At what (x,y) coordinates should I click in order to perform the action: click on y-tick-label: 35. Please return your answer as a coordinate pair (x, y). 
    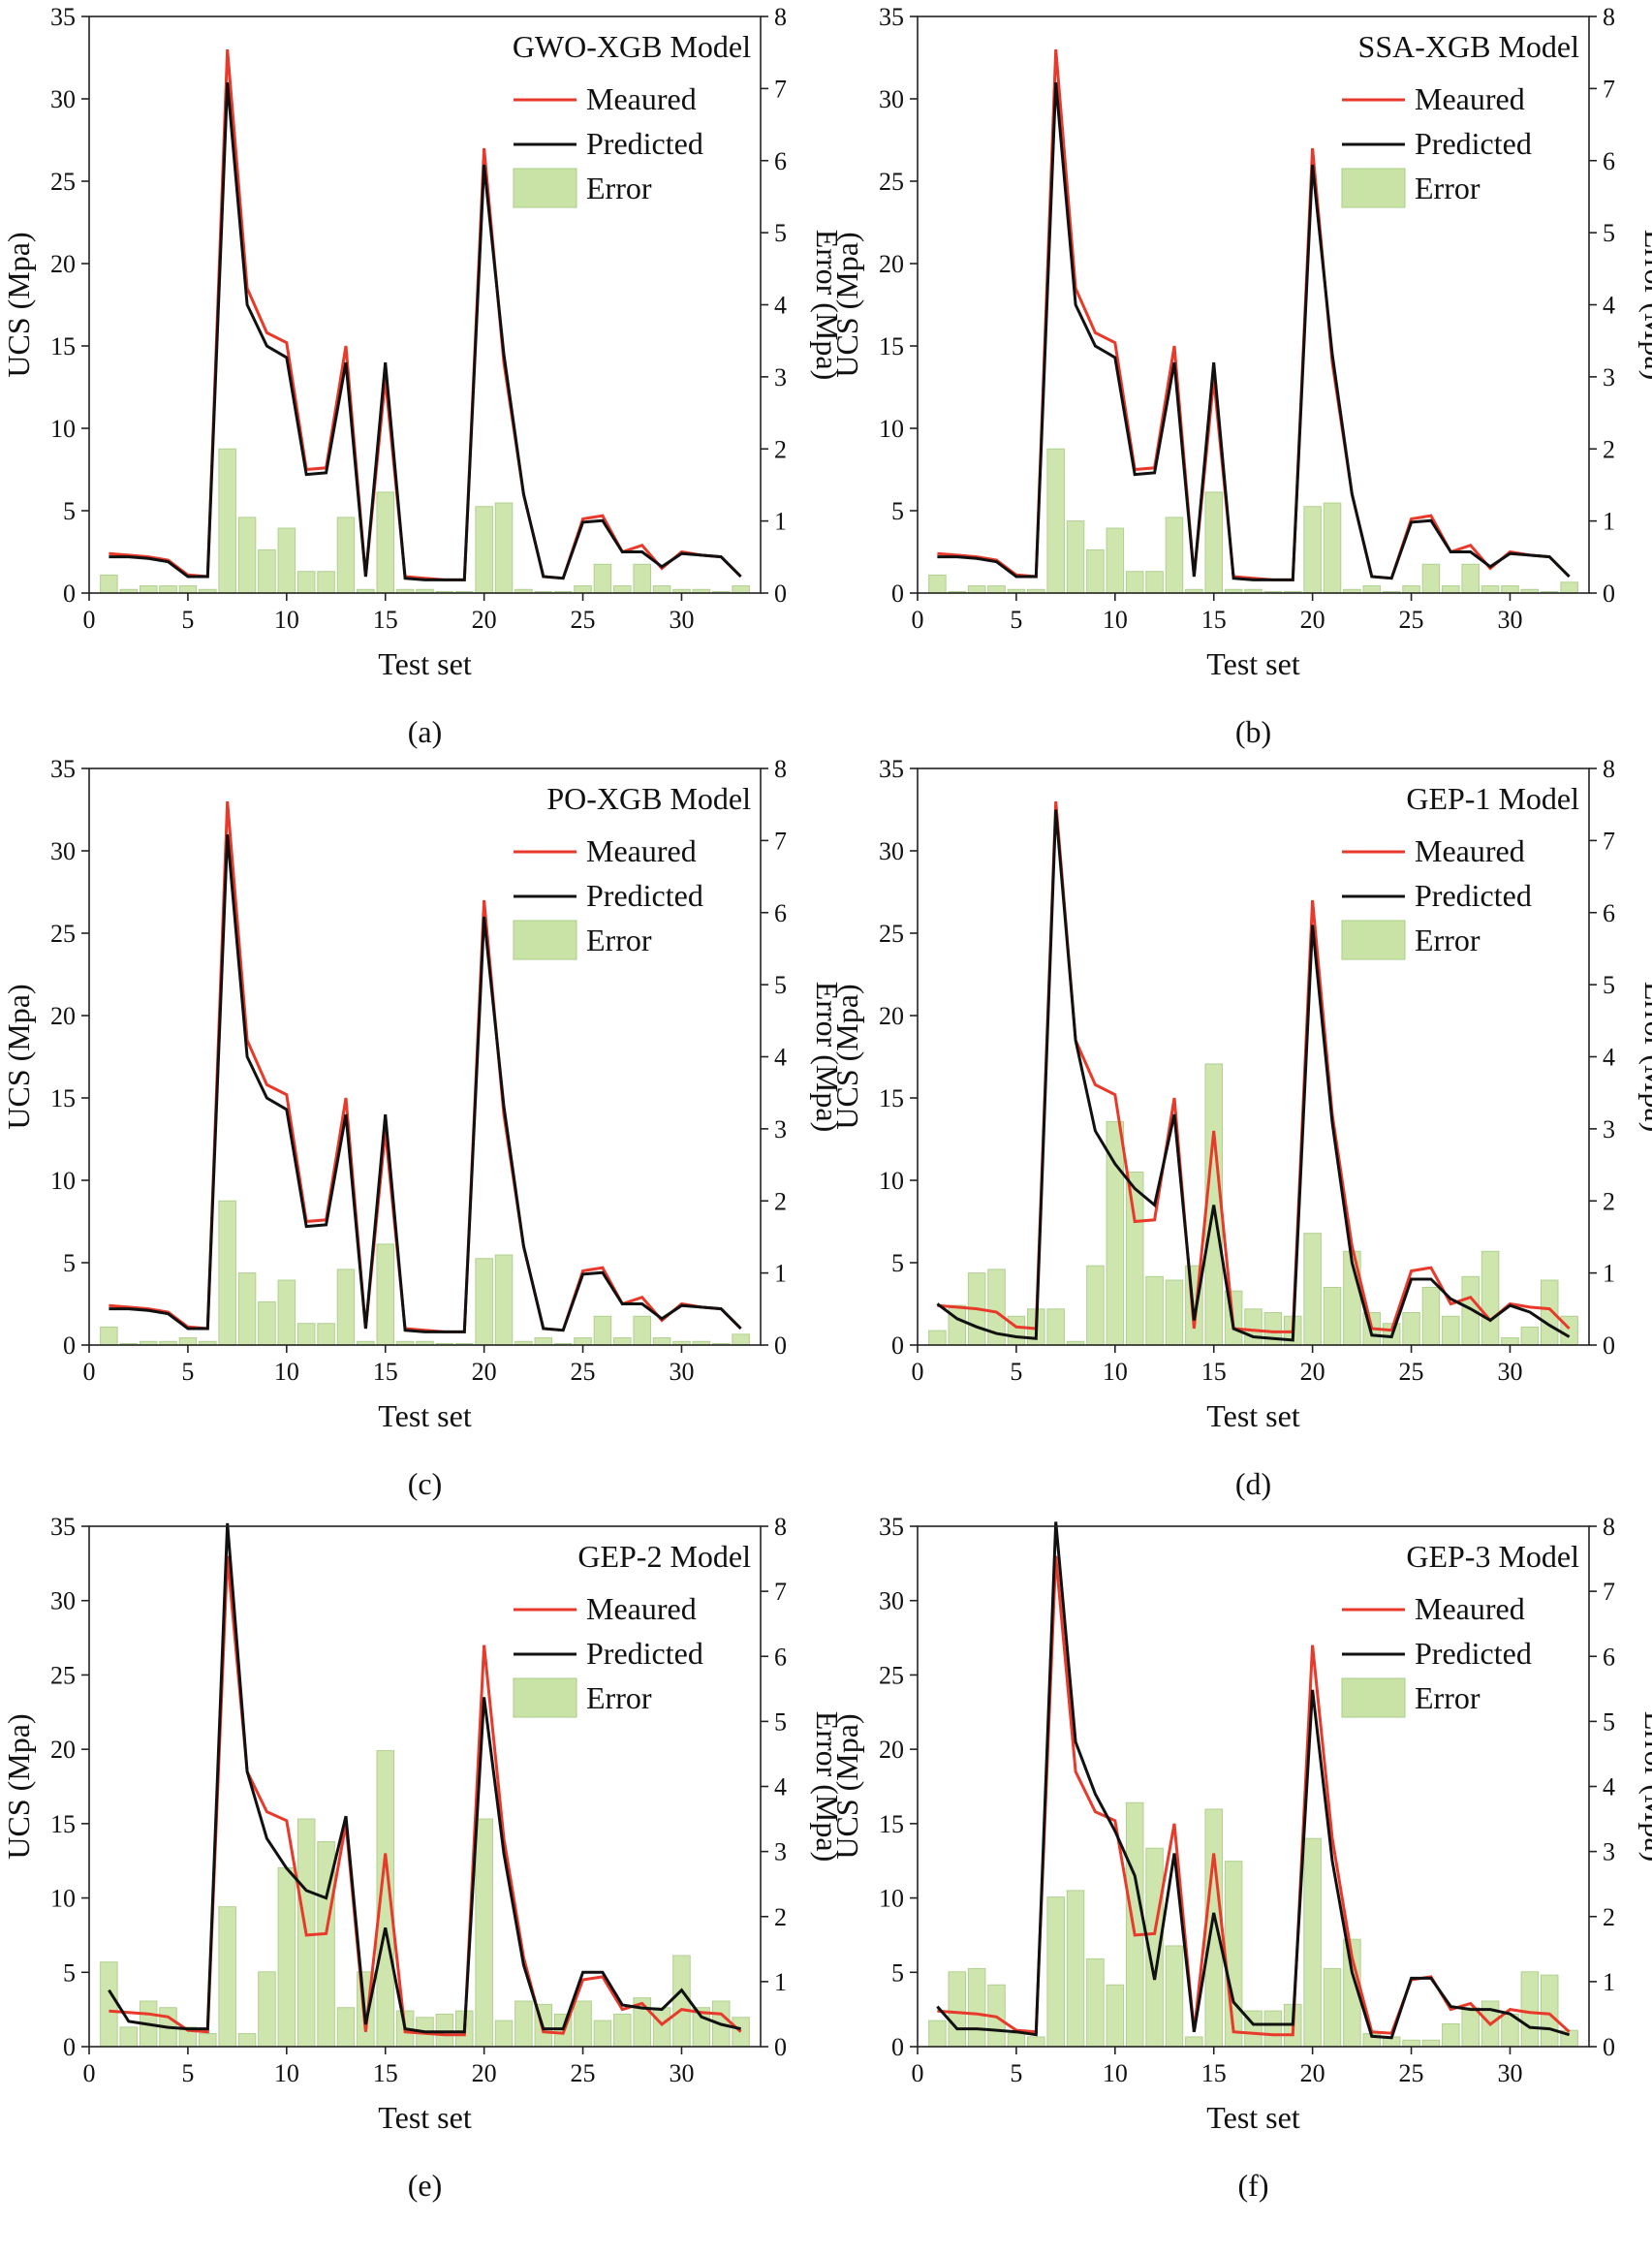
    Looking at the image, I should click on (63, 17).